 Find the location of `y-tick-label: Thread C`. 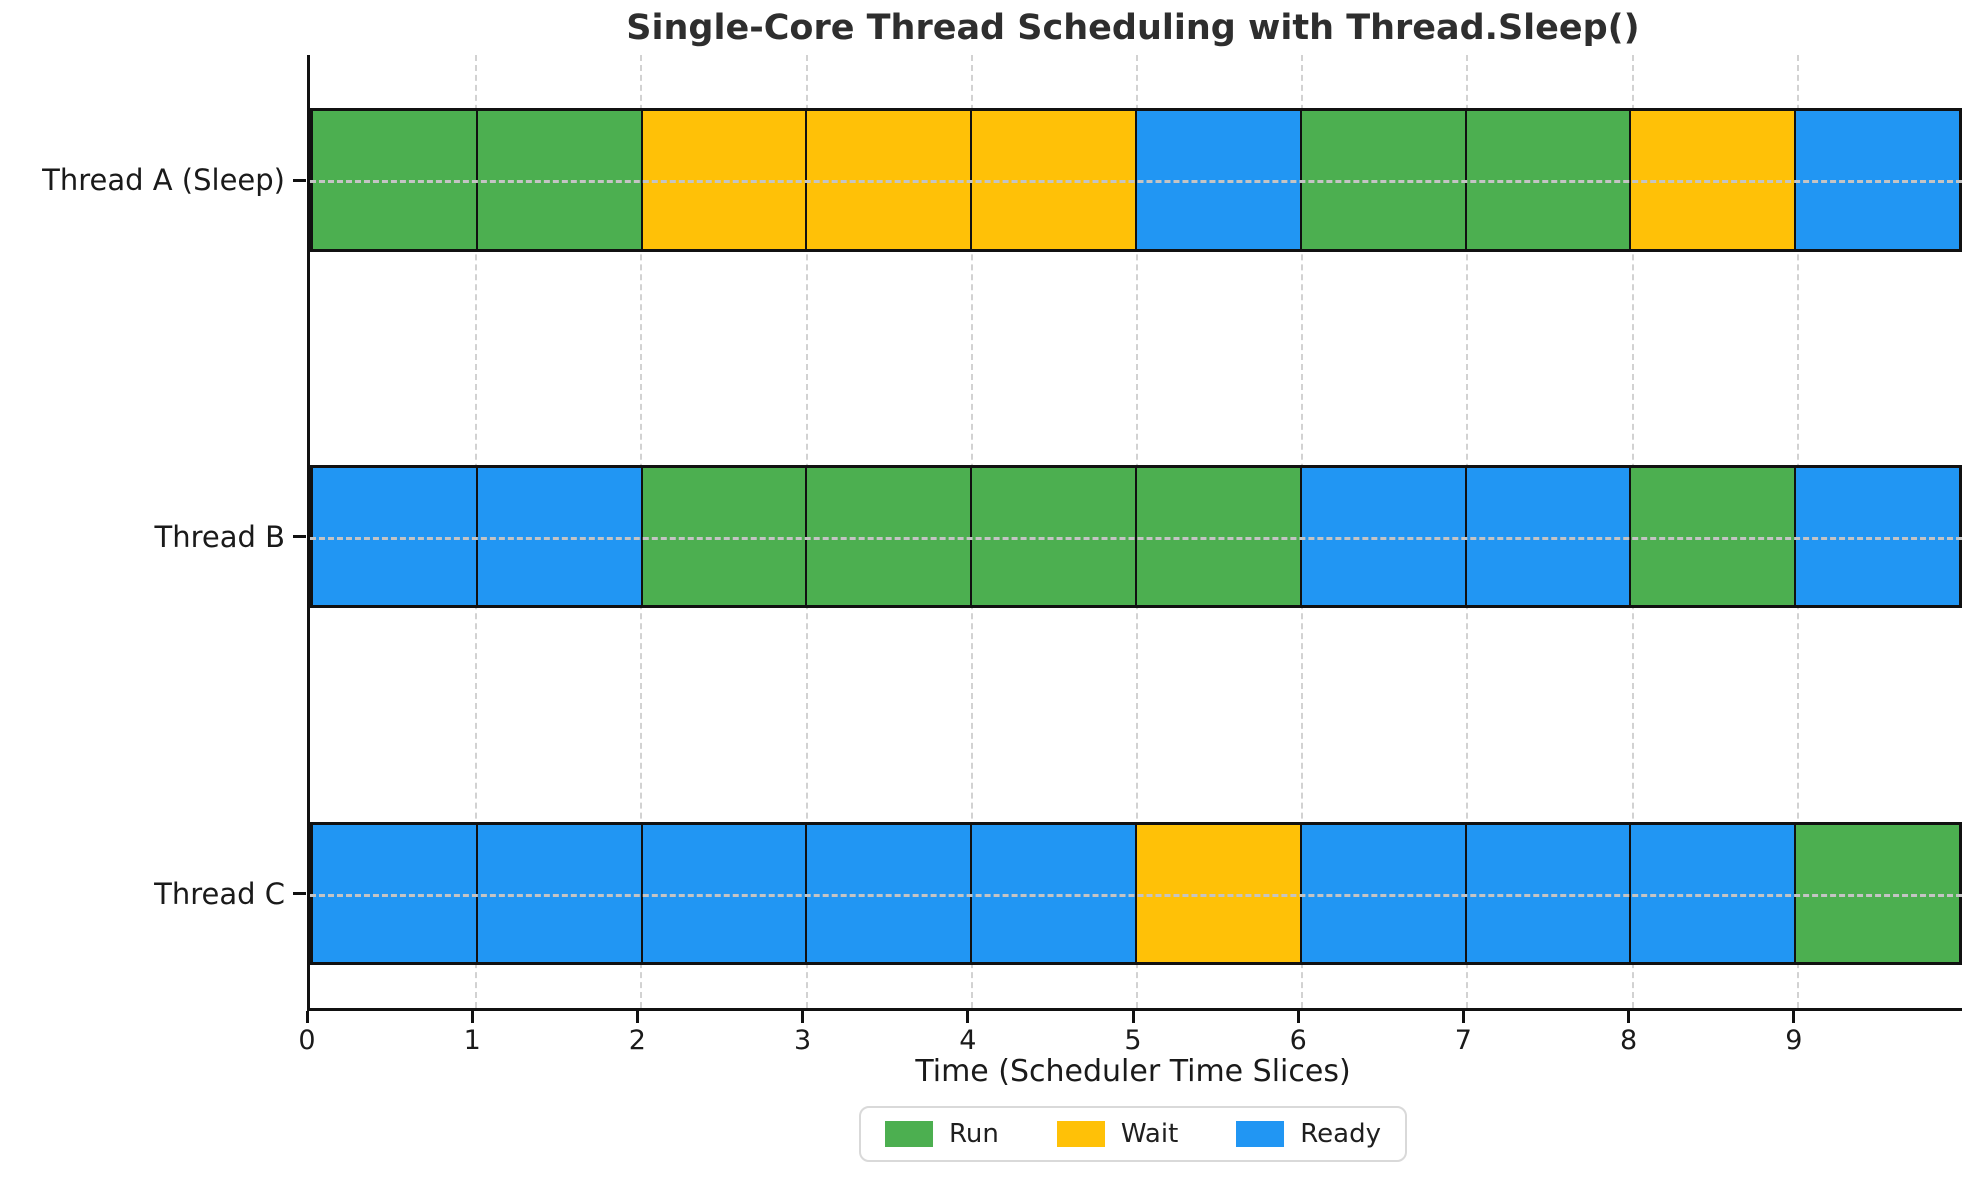

y-tick-label: Thread C is located at coordinates (219, 893).